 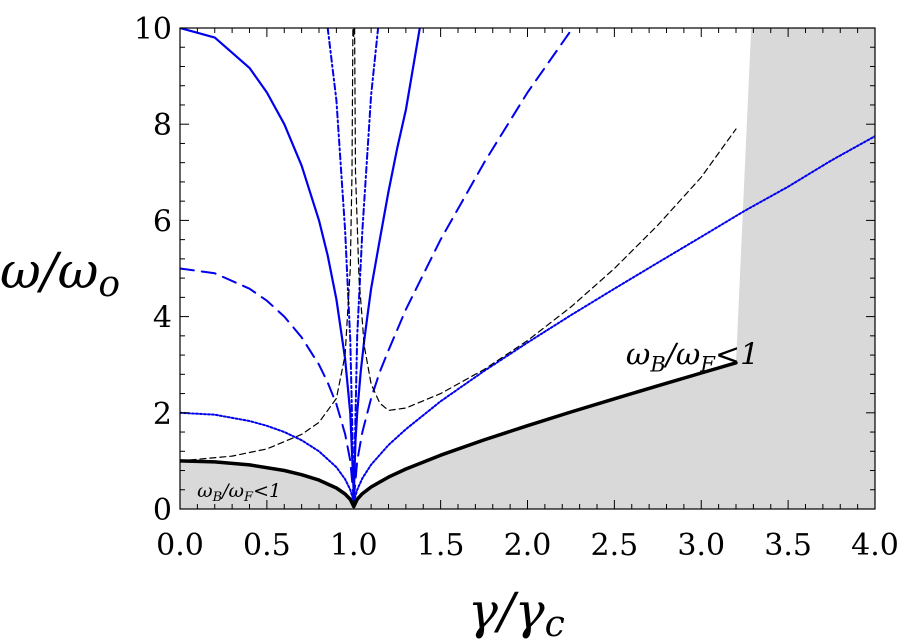 I want to click on x-tick-label: 2.0, so click(x=528, y=545).